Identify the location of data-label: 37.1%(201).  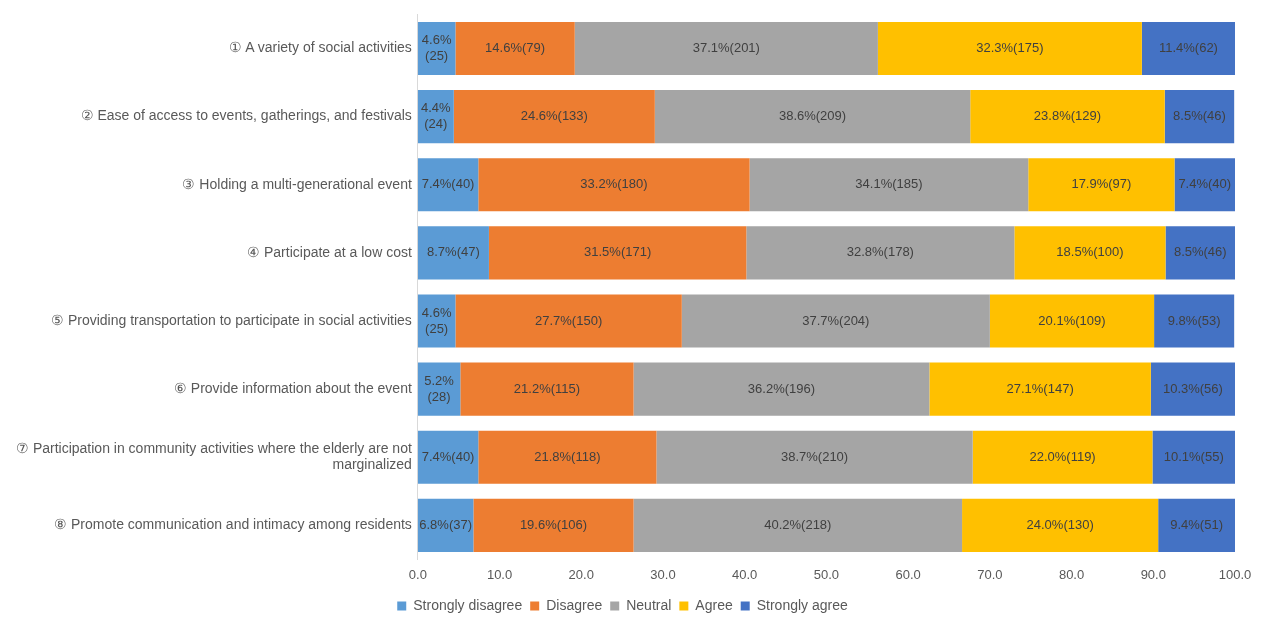
(726, 48).